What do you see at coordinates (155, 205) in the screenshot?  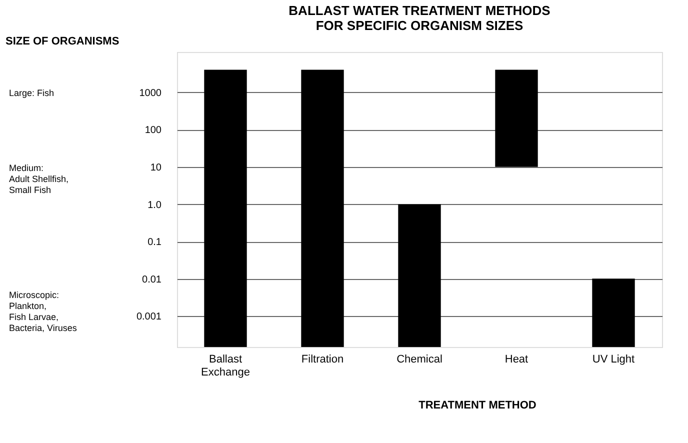 I see `y-tick-label: 1.0` at bounding box center [155, 205].